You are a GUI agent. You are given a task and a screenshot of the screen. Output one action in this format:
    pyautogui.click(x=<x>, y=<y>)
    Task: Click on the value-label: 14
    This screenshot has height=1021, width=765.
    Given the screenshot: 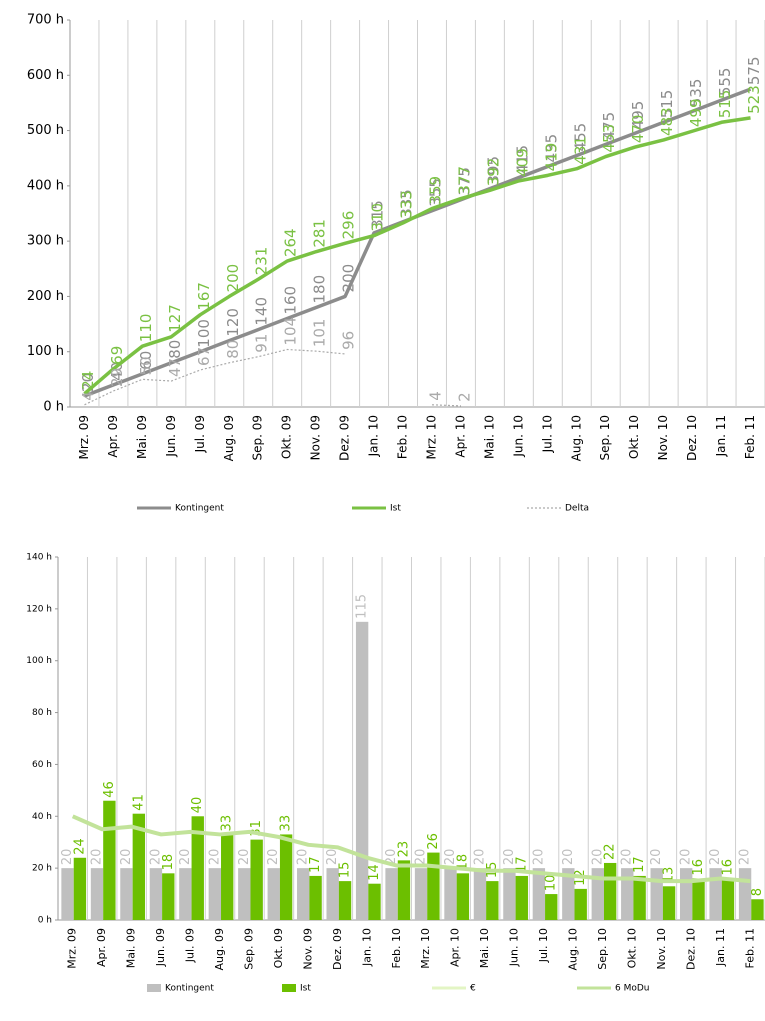 What is the action you would take?
    pyautogui.click(x=374, y=872)
    